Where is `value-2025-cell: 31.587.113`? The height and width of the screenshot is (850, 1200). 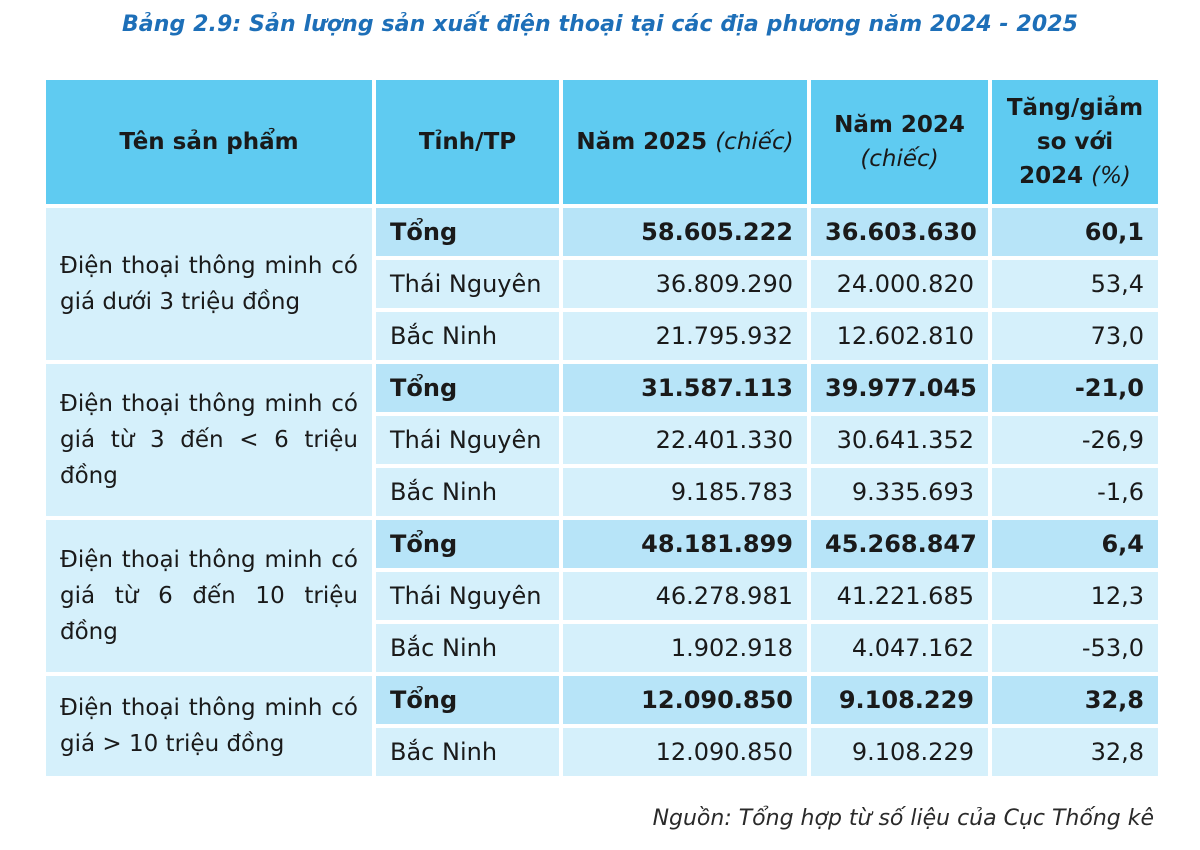 value-2025-cell: 31.587.113 is located at coordinates (685, 388).